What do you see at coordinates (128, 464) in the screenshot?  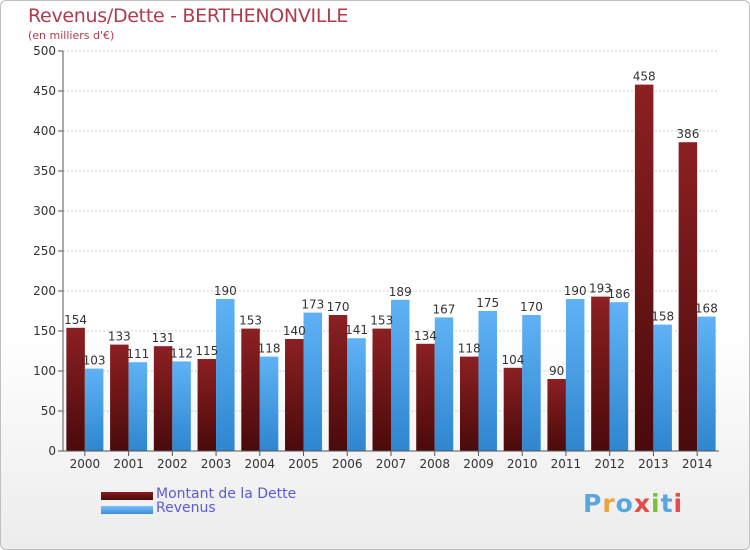 I see `x-tick-label: 2001` at bounding box center [128, 464].